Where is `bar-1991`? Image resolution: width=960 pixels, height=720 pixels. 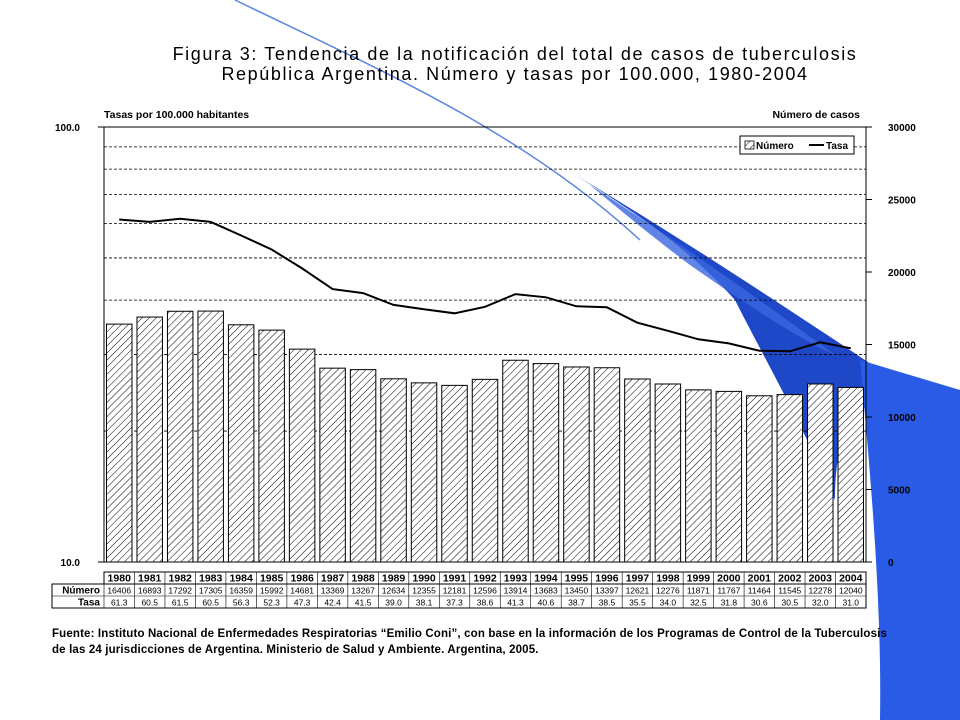
bar-1991 is located at coordinates (454, 473).